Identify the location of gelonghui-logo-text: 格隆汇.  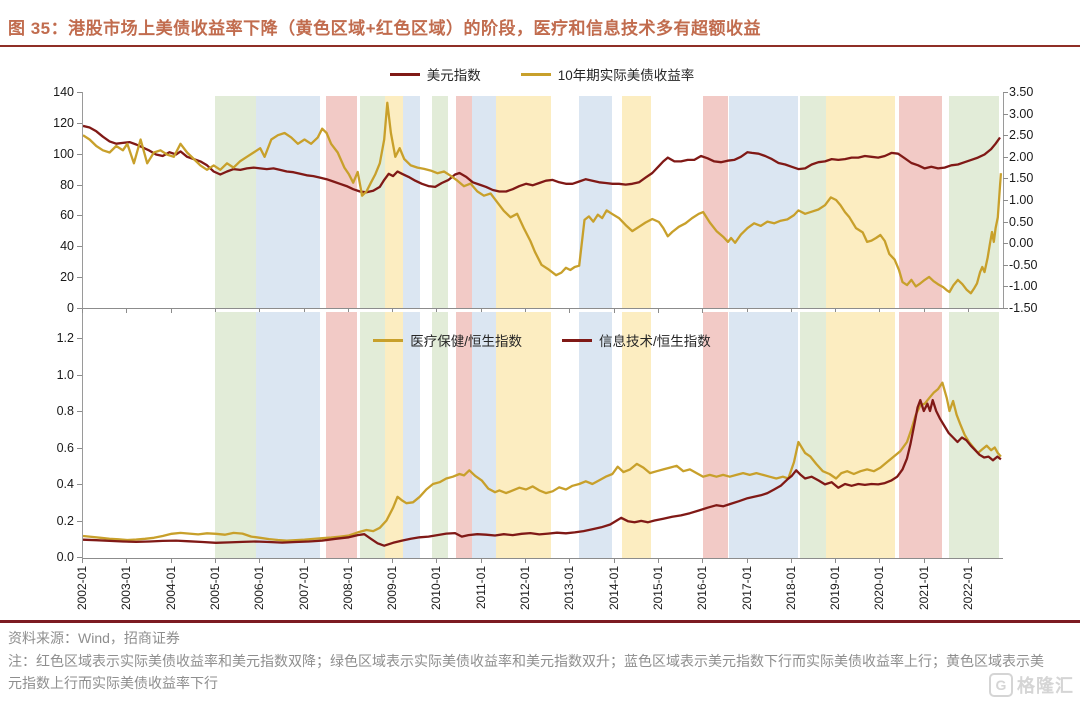
(1045, 686).